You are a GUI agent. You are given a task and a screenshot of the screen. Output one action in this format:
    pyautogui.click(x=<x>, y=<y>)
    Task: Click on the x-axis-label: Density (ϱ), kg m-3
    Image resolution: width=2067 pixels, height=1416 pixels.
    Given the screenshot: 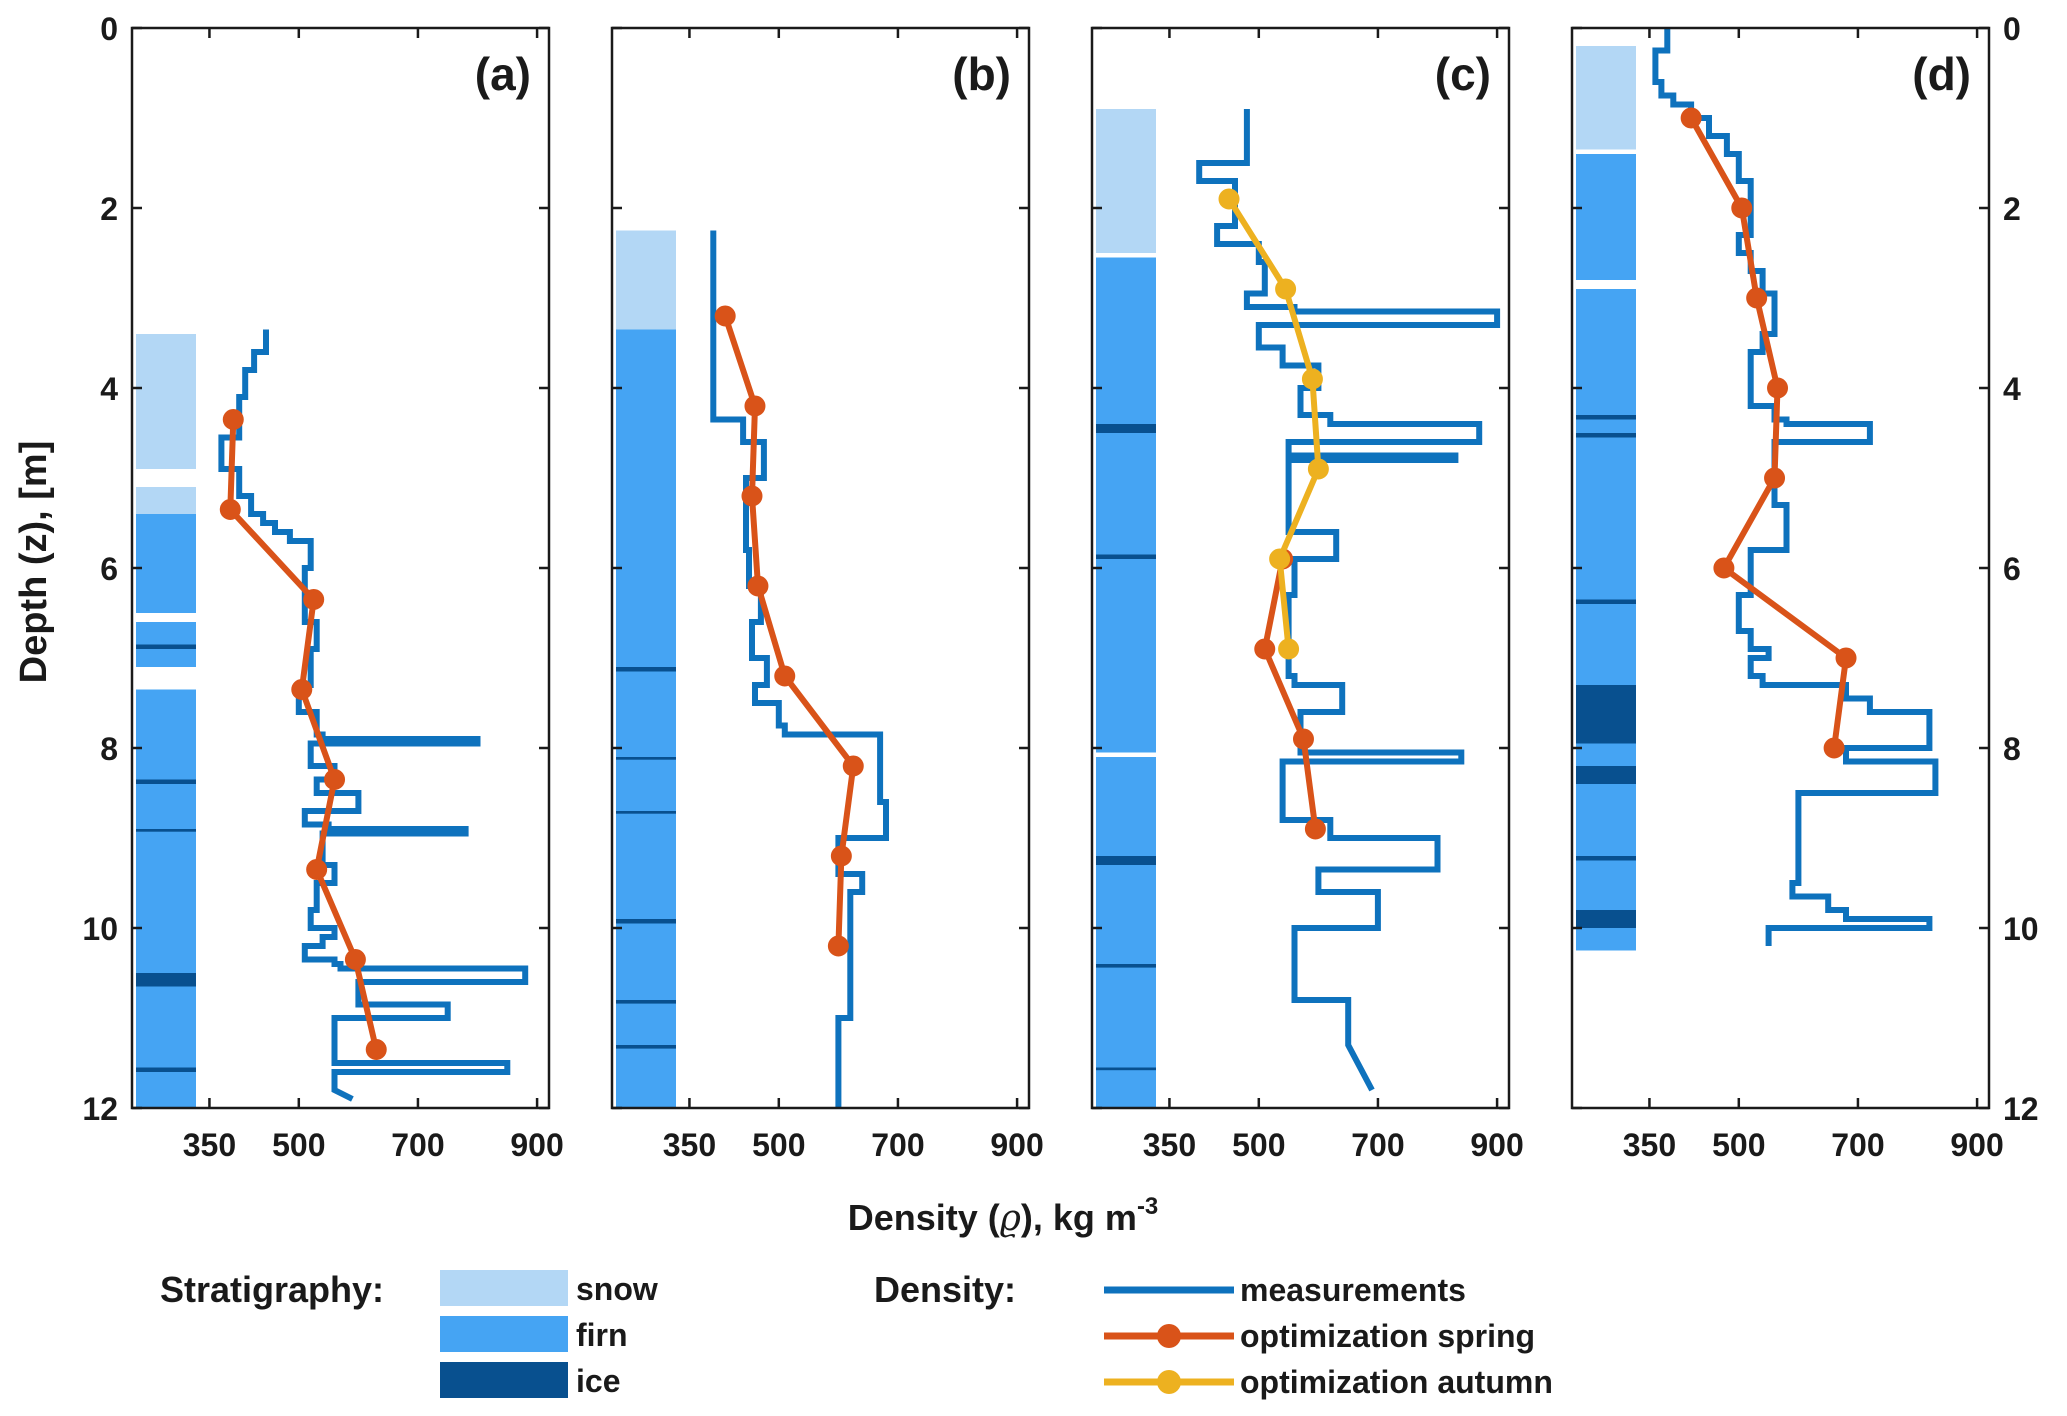 What is the action you would take?
    pyautogui.click(x=1003, y=1216)
    